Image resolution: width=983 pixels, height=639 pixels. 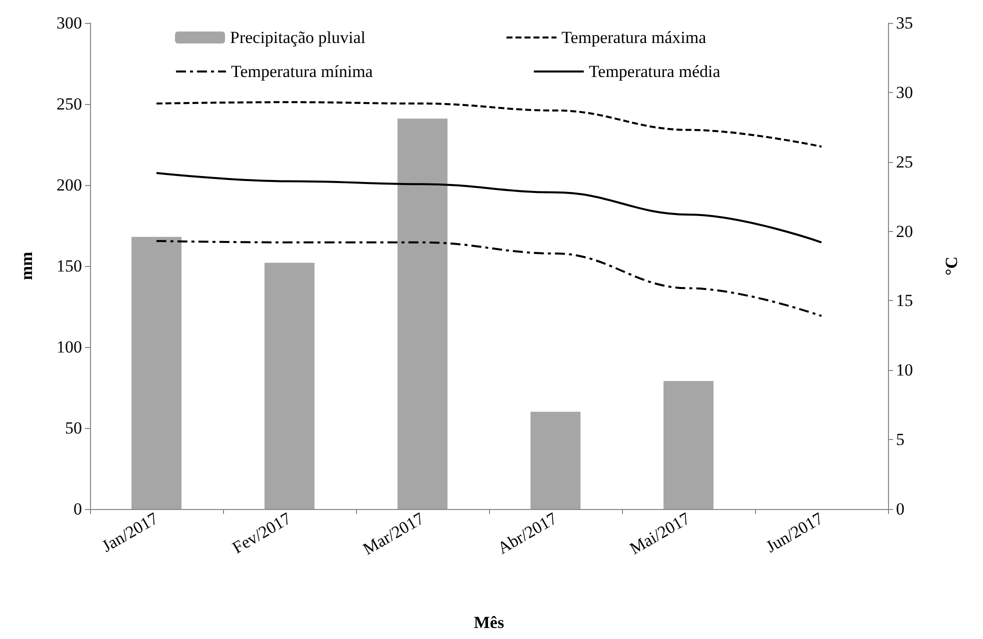 What do you see at coordinates (26, 266) in the screenshot?
I see `y-axis-title: mm` at bounding box center [26, 266].